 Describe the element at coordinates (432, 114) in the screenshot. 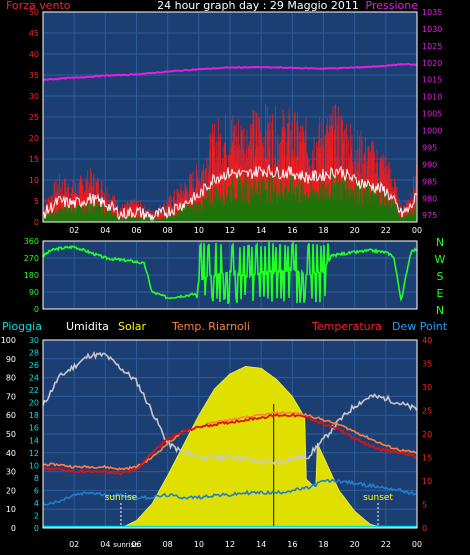

I see `pressure-tick-label: 1005` at that location.